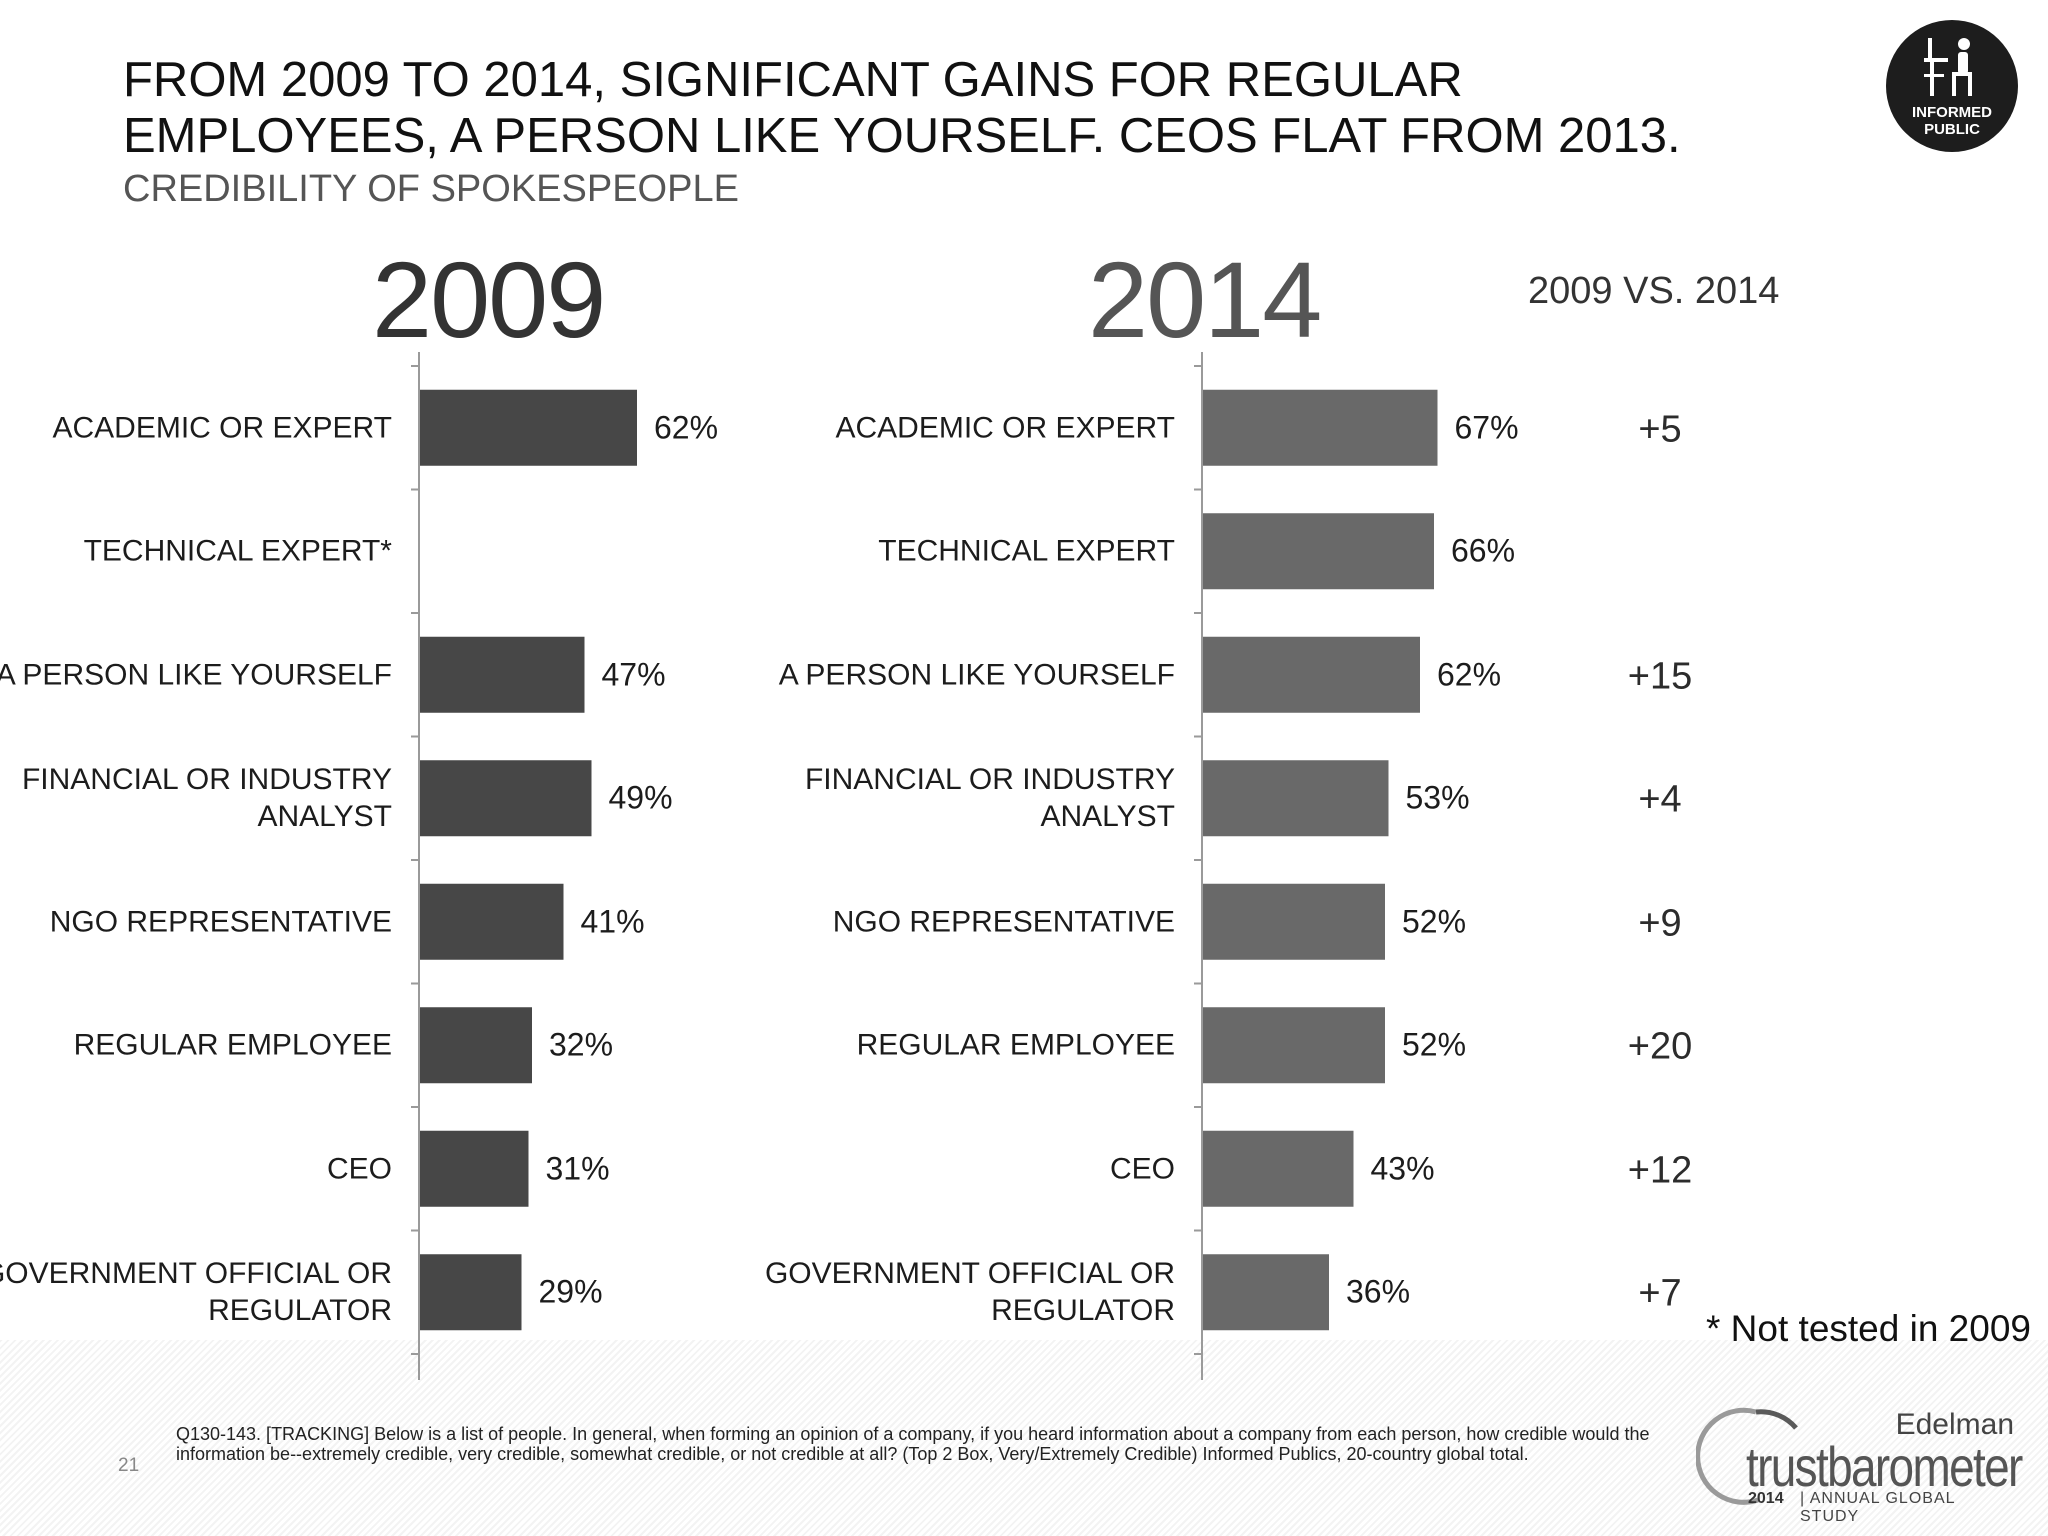  What do you see at coordinates (686, 427) in the screenshot?
I see `value-label-2009: 62%` at bounding box center [686, 427].